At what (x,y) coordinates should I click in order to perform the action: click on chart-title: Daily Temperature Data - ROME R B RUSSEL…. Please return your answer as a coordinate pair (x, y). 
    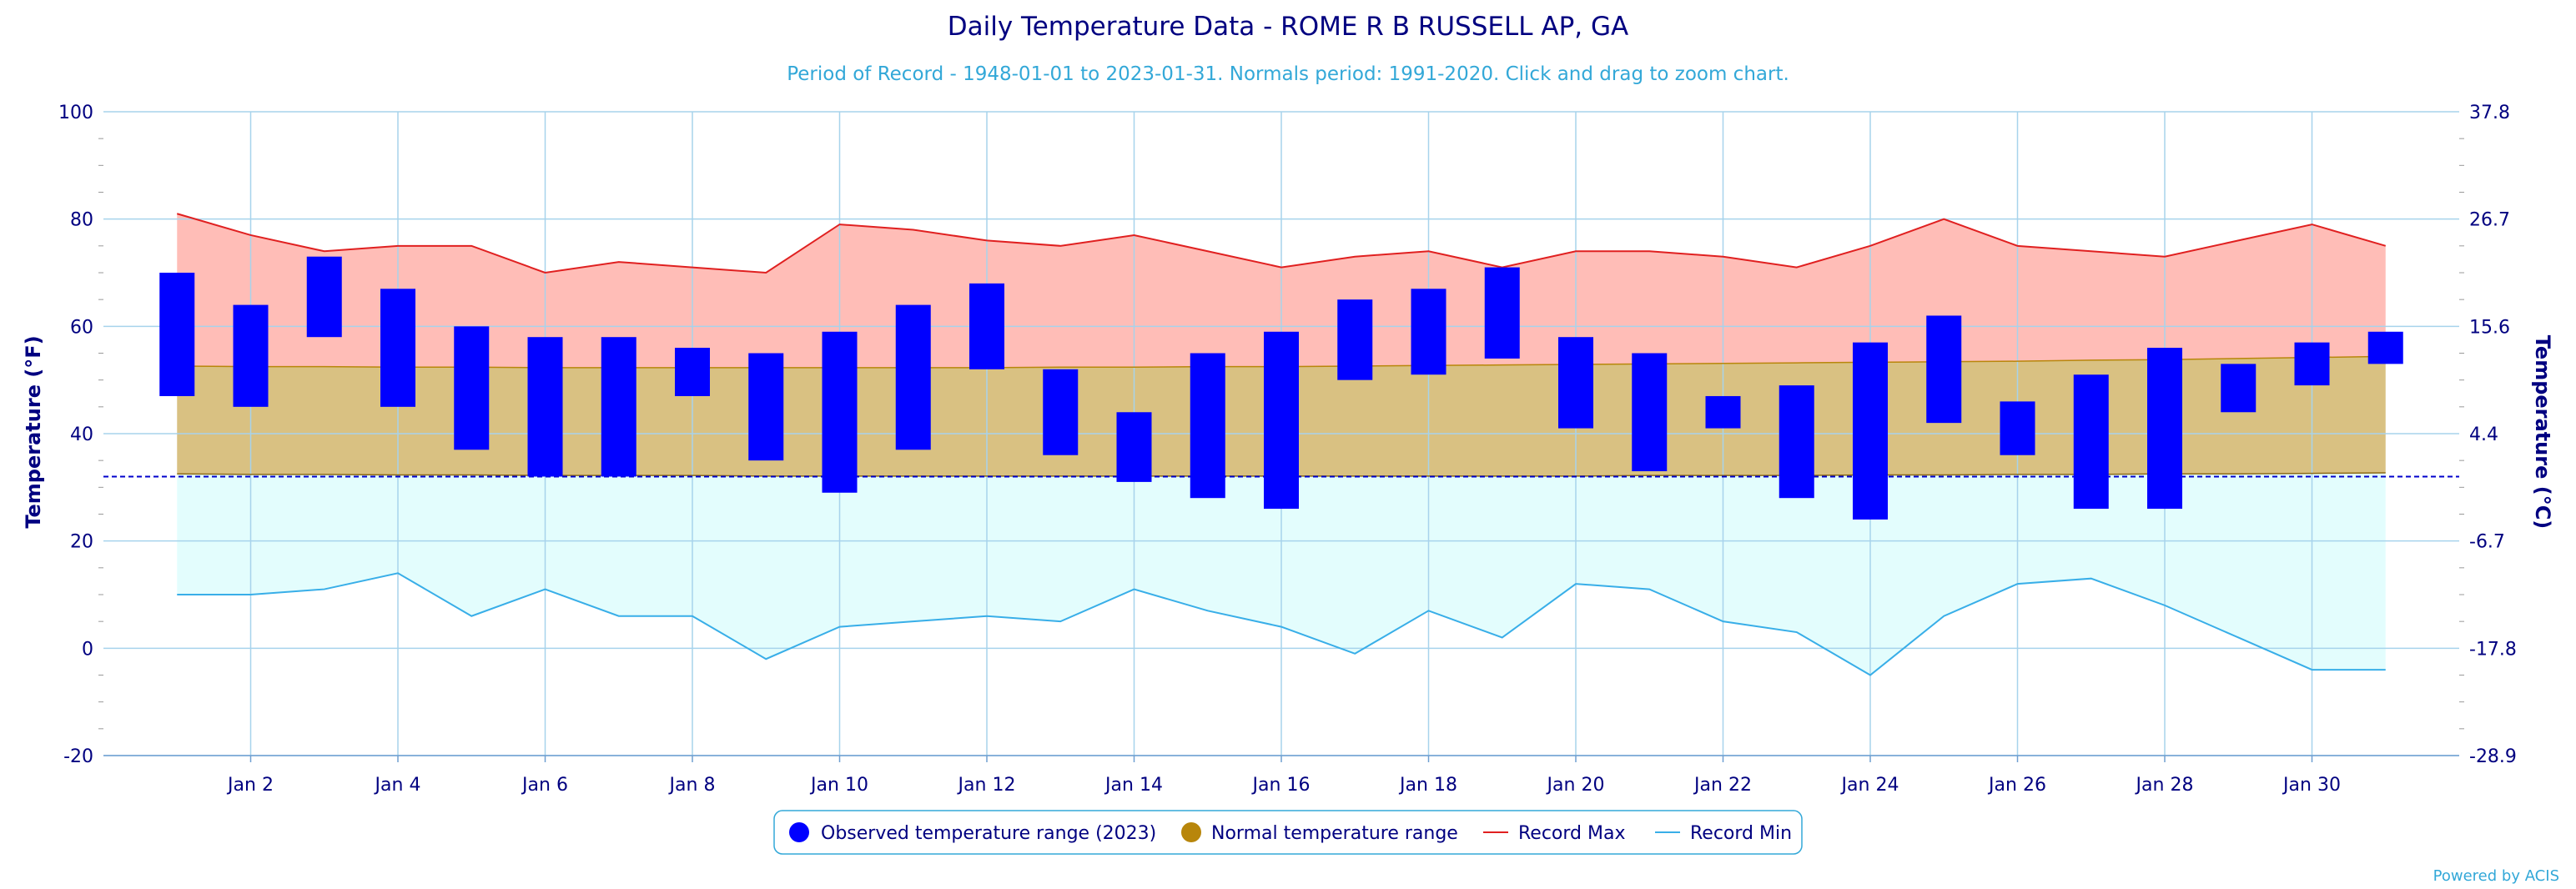
    Looking at the image, I should click on (1288, 27).